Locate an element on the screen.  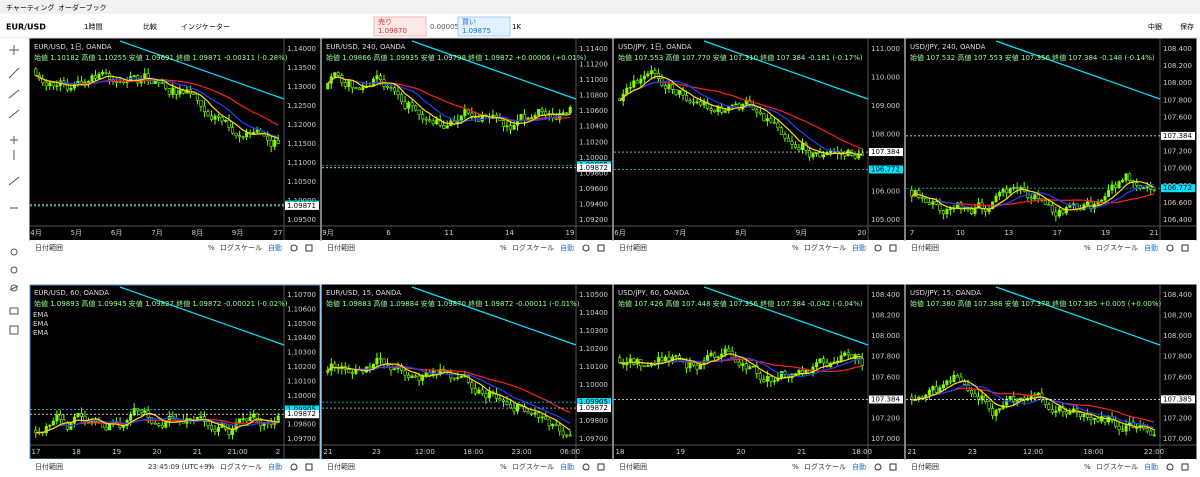
price-label: 106.600 is located at coordinates (1177, 203).